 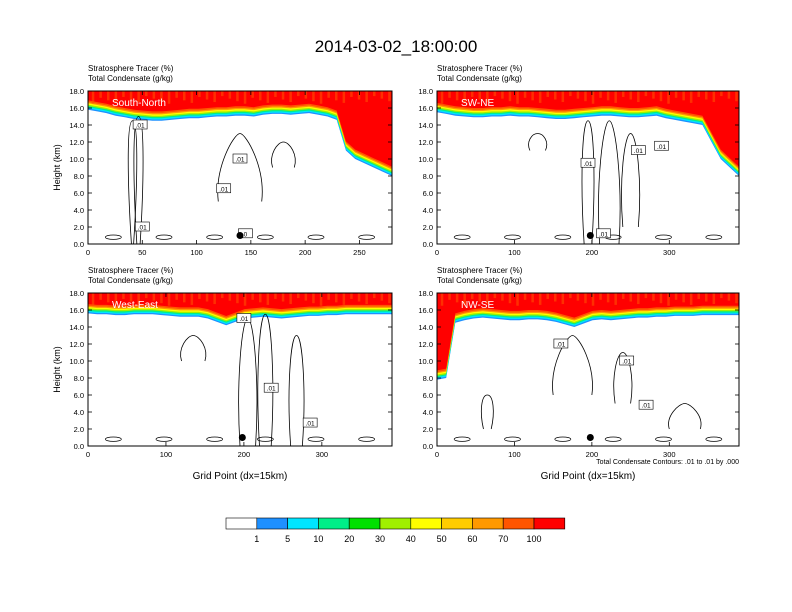 What do you see at coordinates (76, 344) in the screenshot?
I see `y-tick-label: 12.0` at bounding box center [76, 344].